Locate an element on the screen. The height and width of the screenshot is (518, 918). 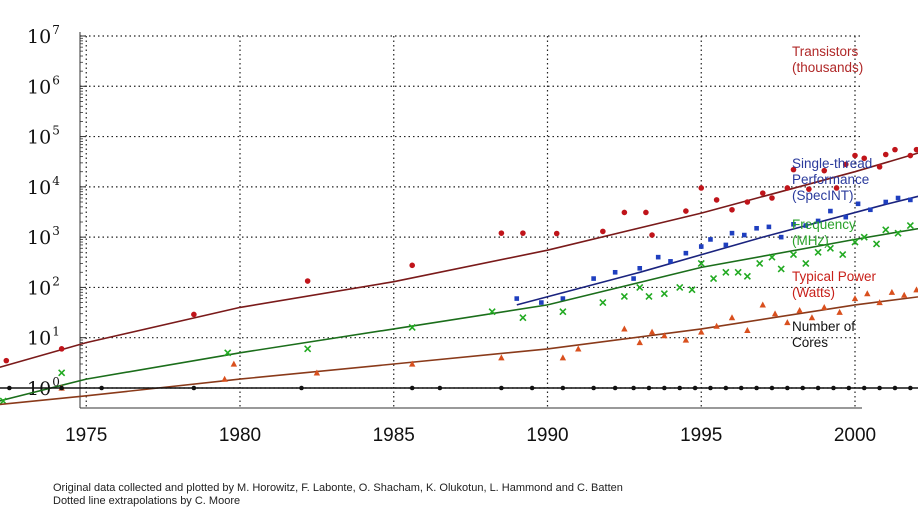
footer-caption-line-2: Dotted line extrapolations by C. Moore is located at coordinates (147, 501).